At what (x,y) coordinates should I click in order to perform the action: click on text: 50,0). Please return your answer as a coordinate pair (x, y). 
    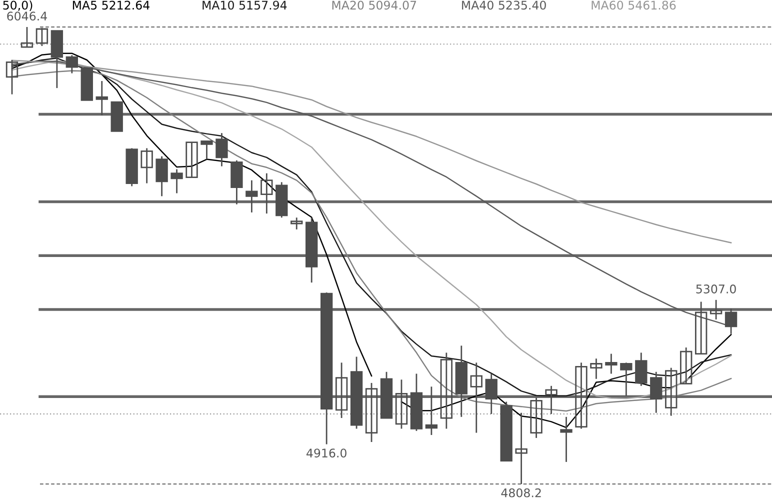
    Looking at the image, I should click on (17, 6).